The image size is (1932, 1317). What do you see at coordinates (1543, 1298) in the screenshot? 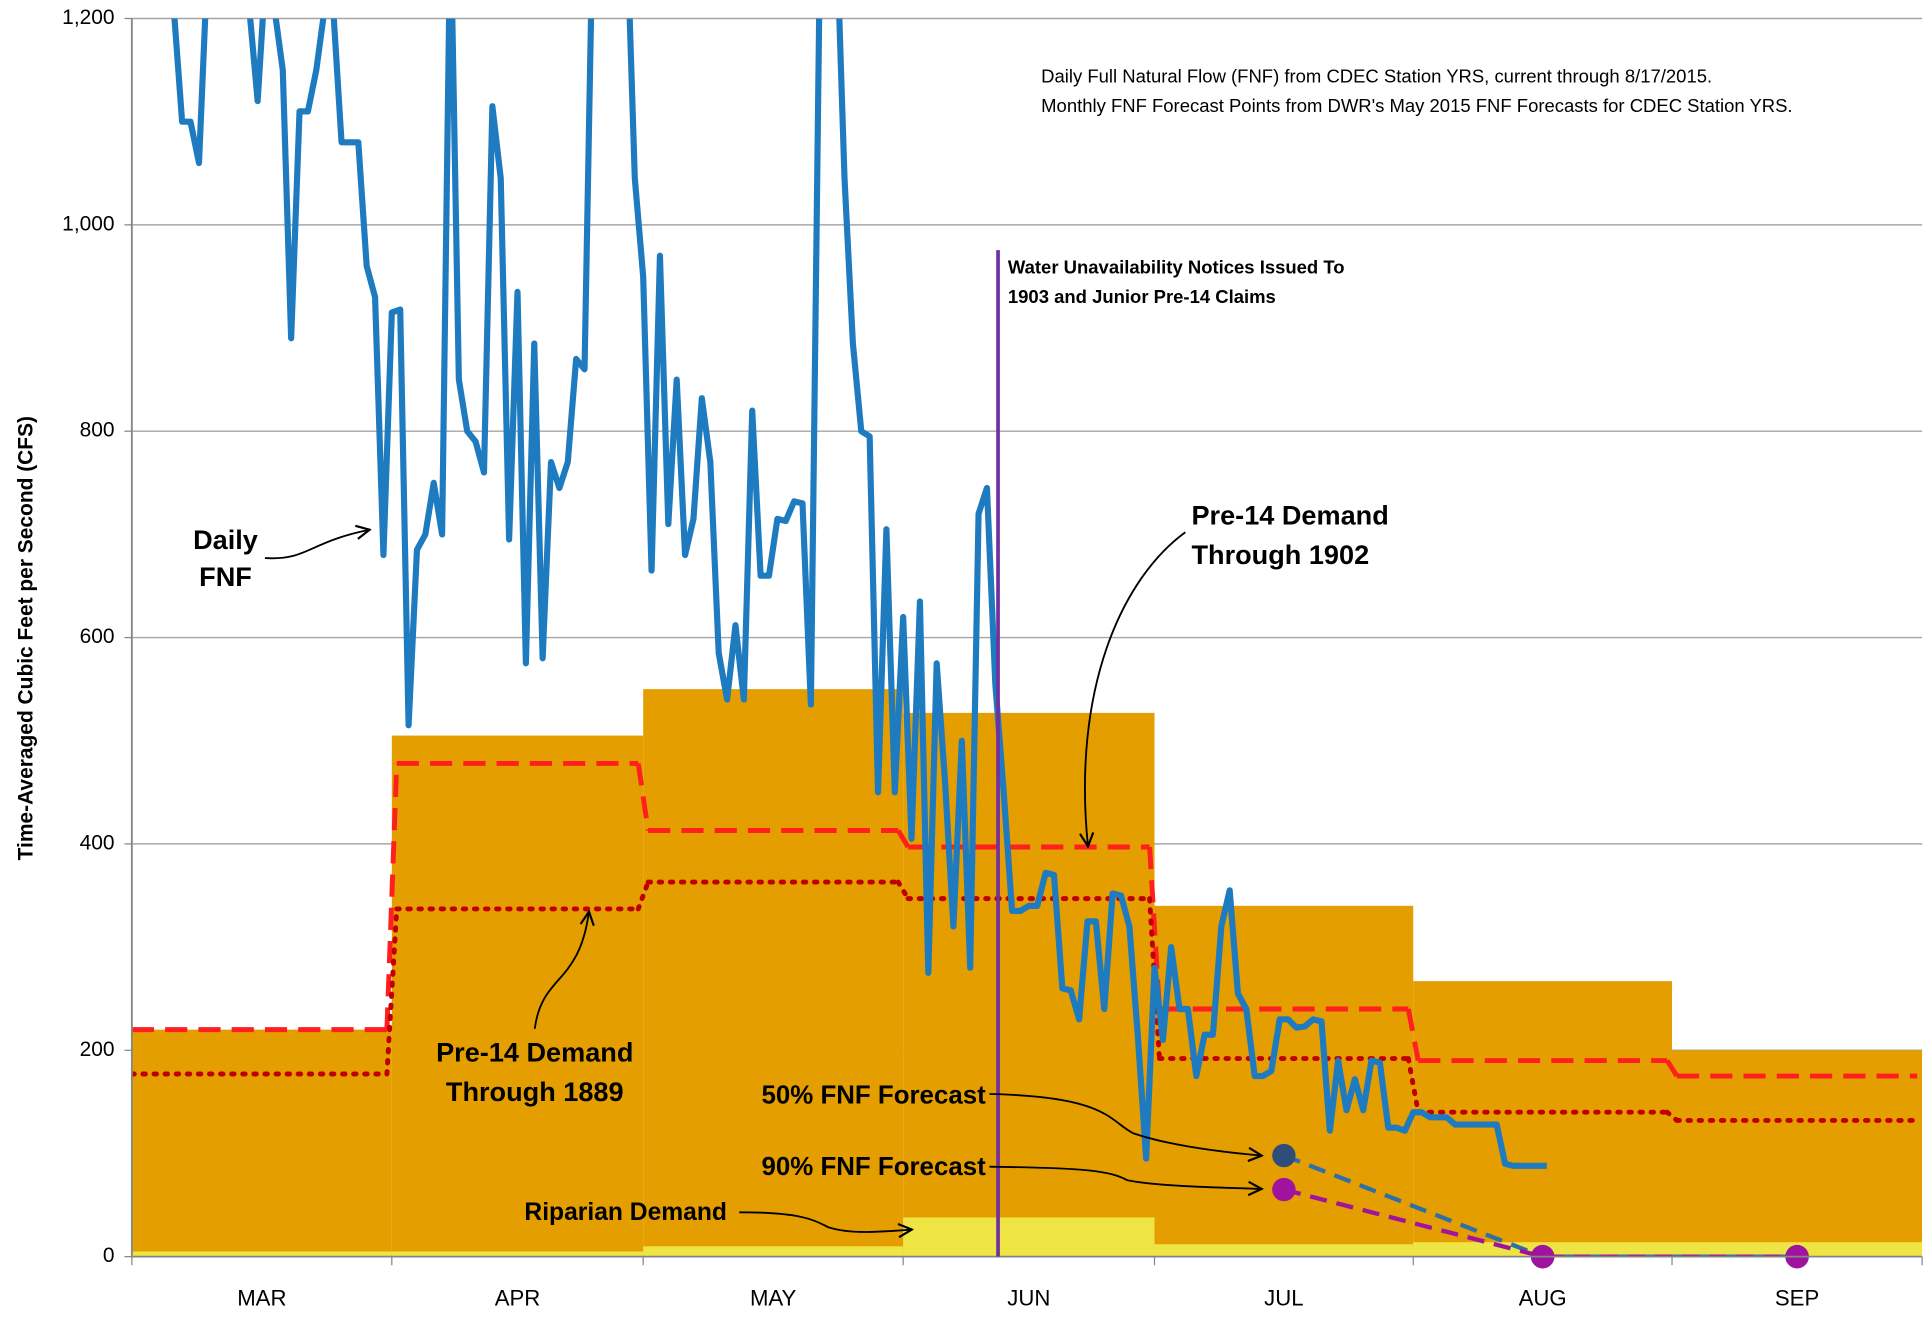
I see `x-tick-label: AUG` at bounding box center [1543, 1298].